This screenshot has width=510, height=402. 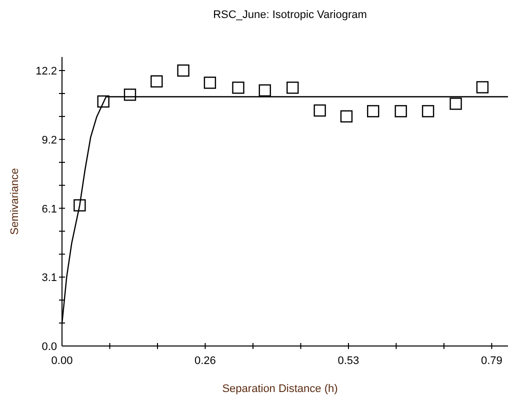 I want to click on y-tick-label: 9.2, so click(x=49, y=140).